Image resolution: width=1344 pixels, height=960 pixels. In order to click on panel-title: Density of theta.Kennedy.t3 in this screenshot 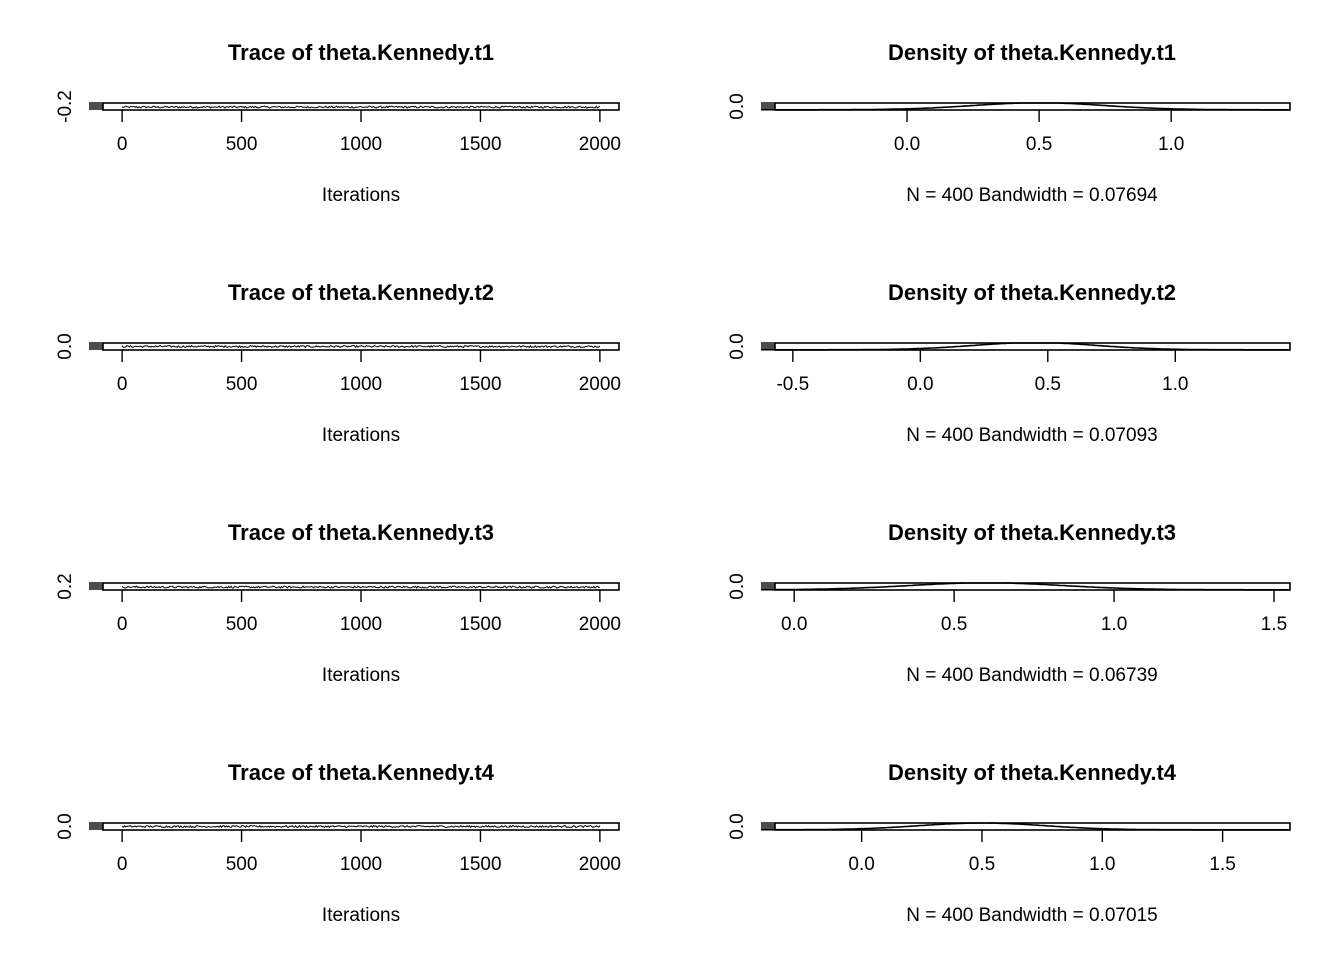, I will do `click(1032, 532)`.